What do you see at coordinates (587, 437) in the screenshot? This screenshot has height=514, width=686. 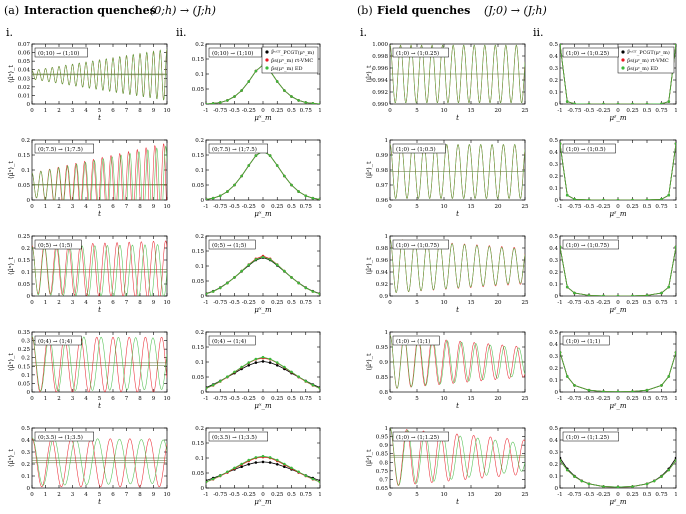 I see `panel-label: (1;0) → (1;1.25)` at bounding box center [587, 437].